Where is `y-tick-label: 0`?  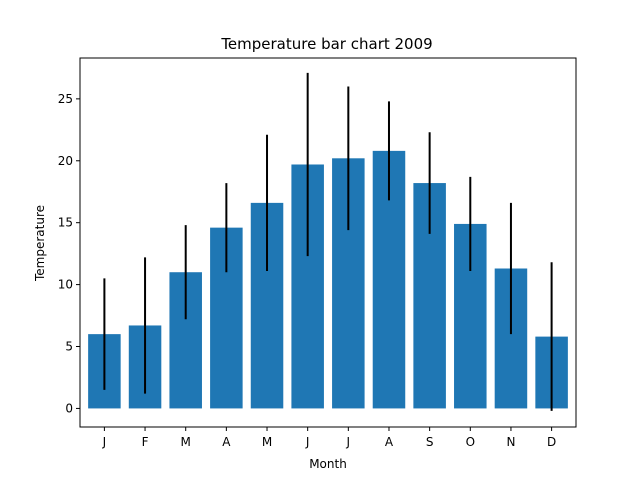
y-tick-label: 0 is located at coordinates (69, 408).